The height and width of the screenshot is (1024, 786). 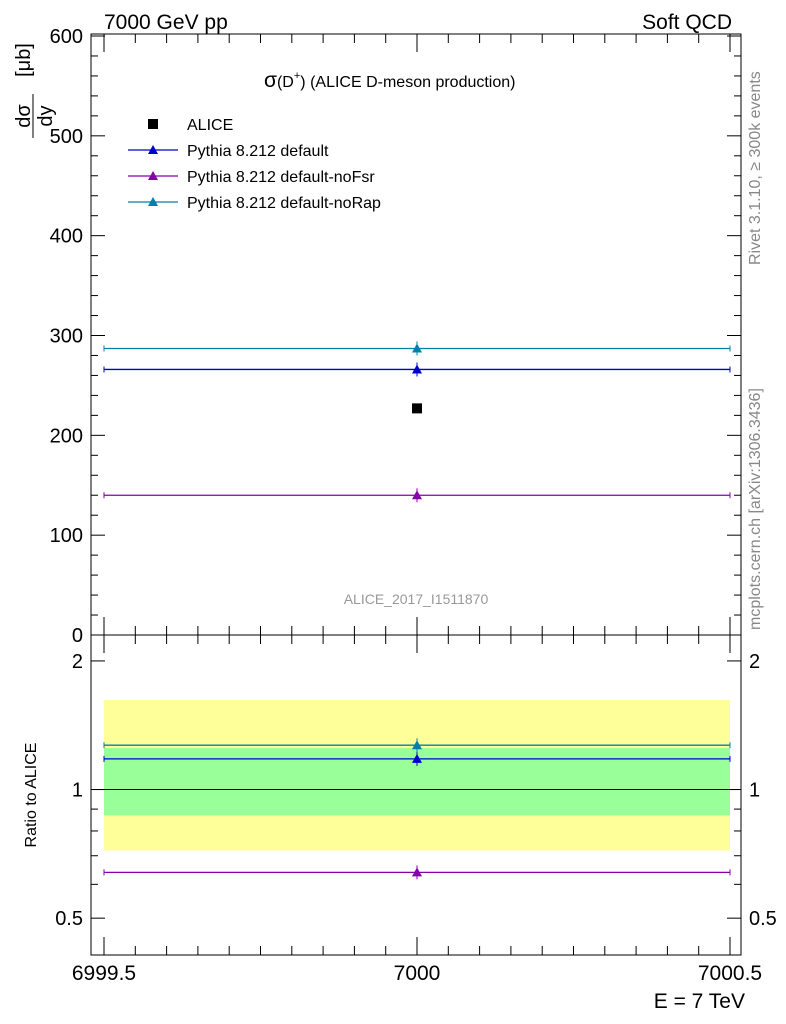 I want to click on y-tick-label: 400, so click(x=66, y=237).